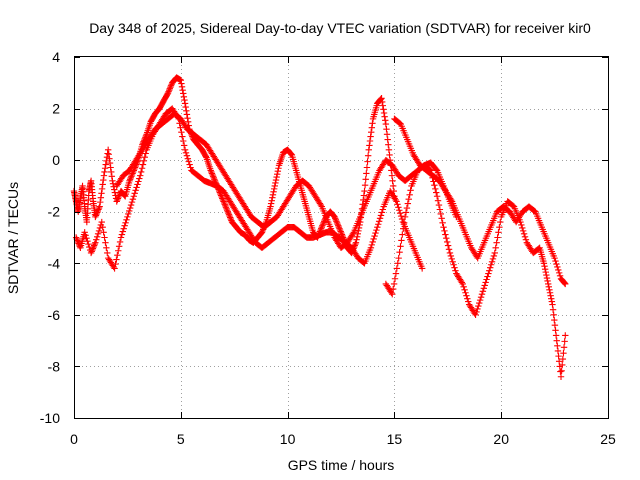 The image size is (640, 480). I want to click on y-tick-label: -8, so click(54, 366).